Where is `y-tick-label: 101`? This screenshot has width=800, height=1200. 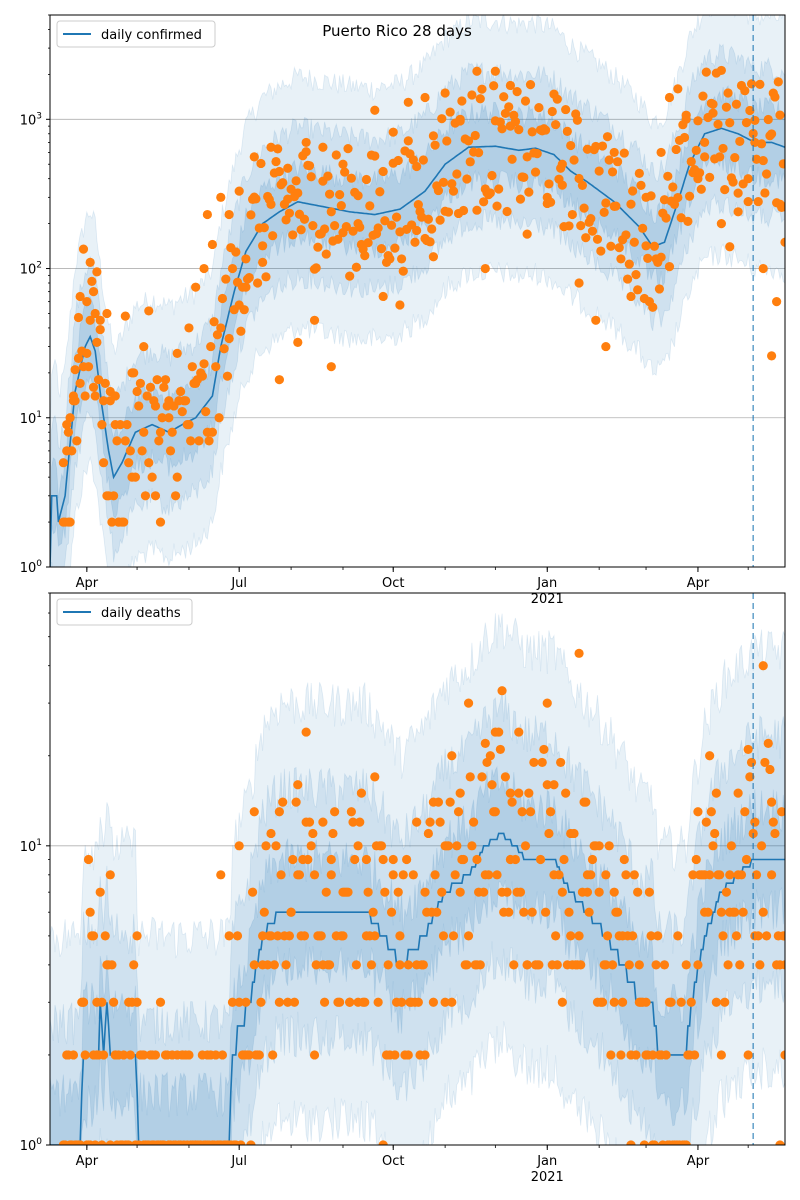
y-tick-label: 101 is located at coordinates (31, 418).